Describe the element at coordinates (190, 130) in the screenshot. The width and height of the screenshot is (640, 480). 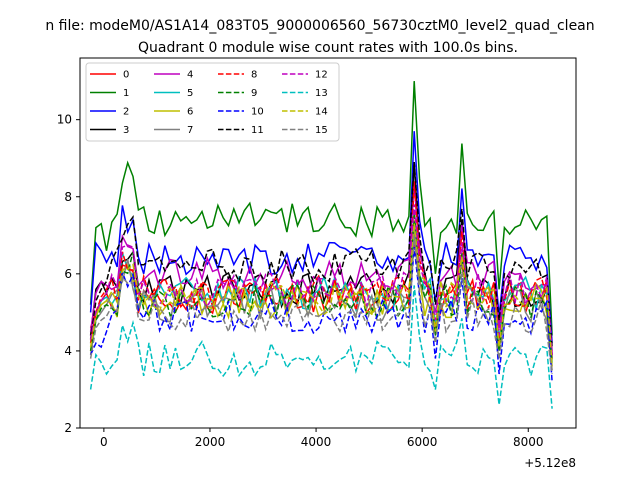
I see `legend-label-7: 7` at that location.